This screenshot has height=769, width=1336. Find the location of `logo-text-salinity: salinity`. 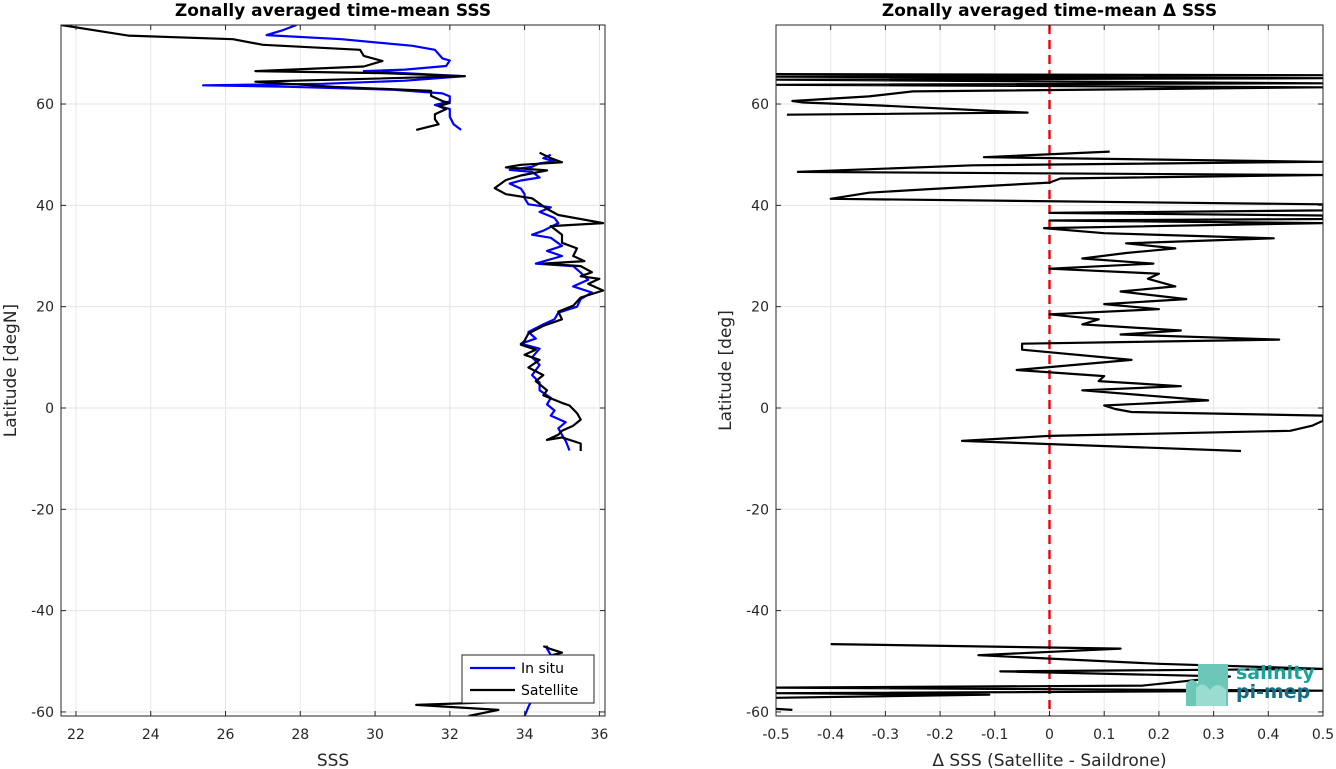

logo-text-salinity: salinity is located at coordinates (1275, 673).